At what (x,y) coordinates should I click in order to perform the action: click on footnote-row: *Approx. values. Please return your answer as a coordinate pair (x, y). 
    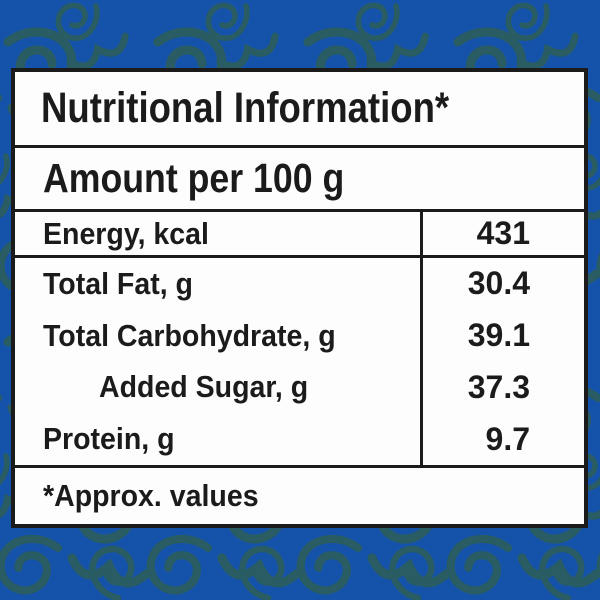
    Looking at the image, I should click on (299, 496).